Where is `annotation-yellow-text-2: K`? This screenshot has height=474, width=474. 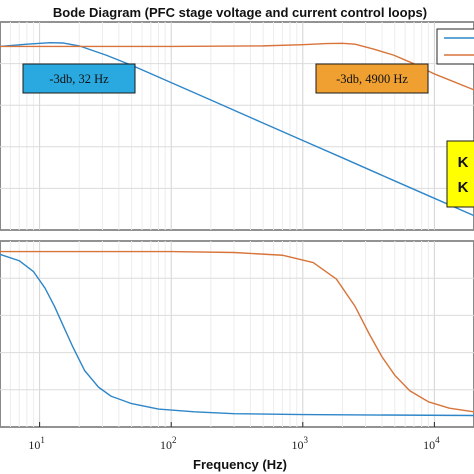 annotation-yellow-text-2: K is located at coordinates (463, 187).